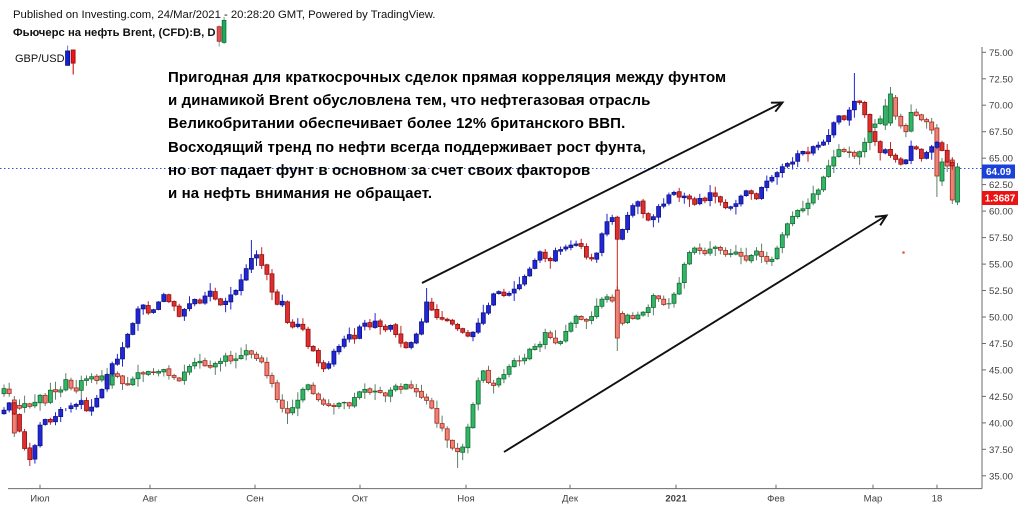 The height and width of the screenshot is (508, 1024). I want to click on svg-text: Ноя, so click(465, 499).